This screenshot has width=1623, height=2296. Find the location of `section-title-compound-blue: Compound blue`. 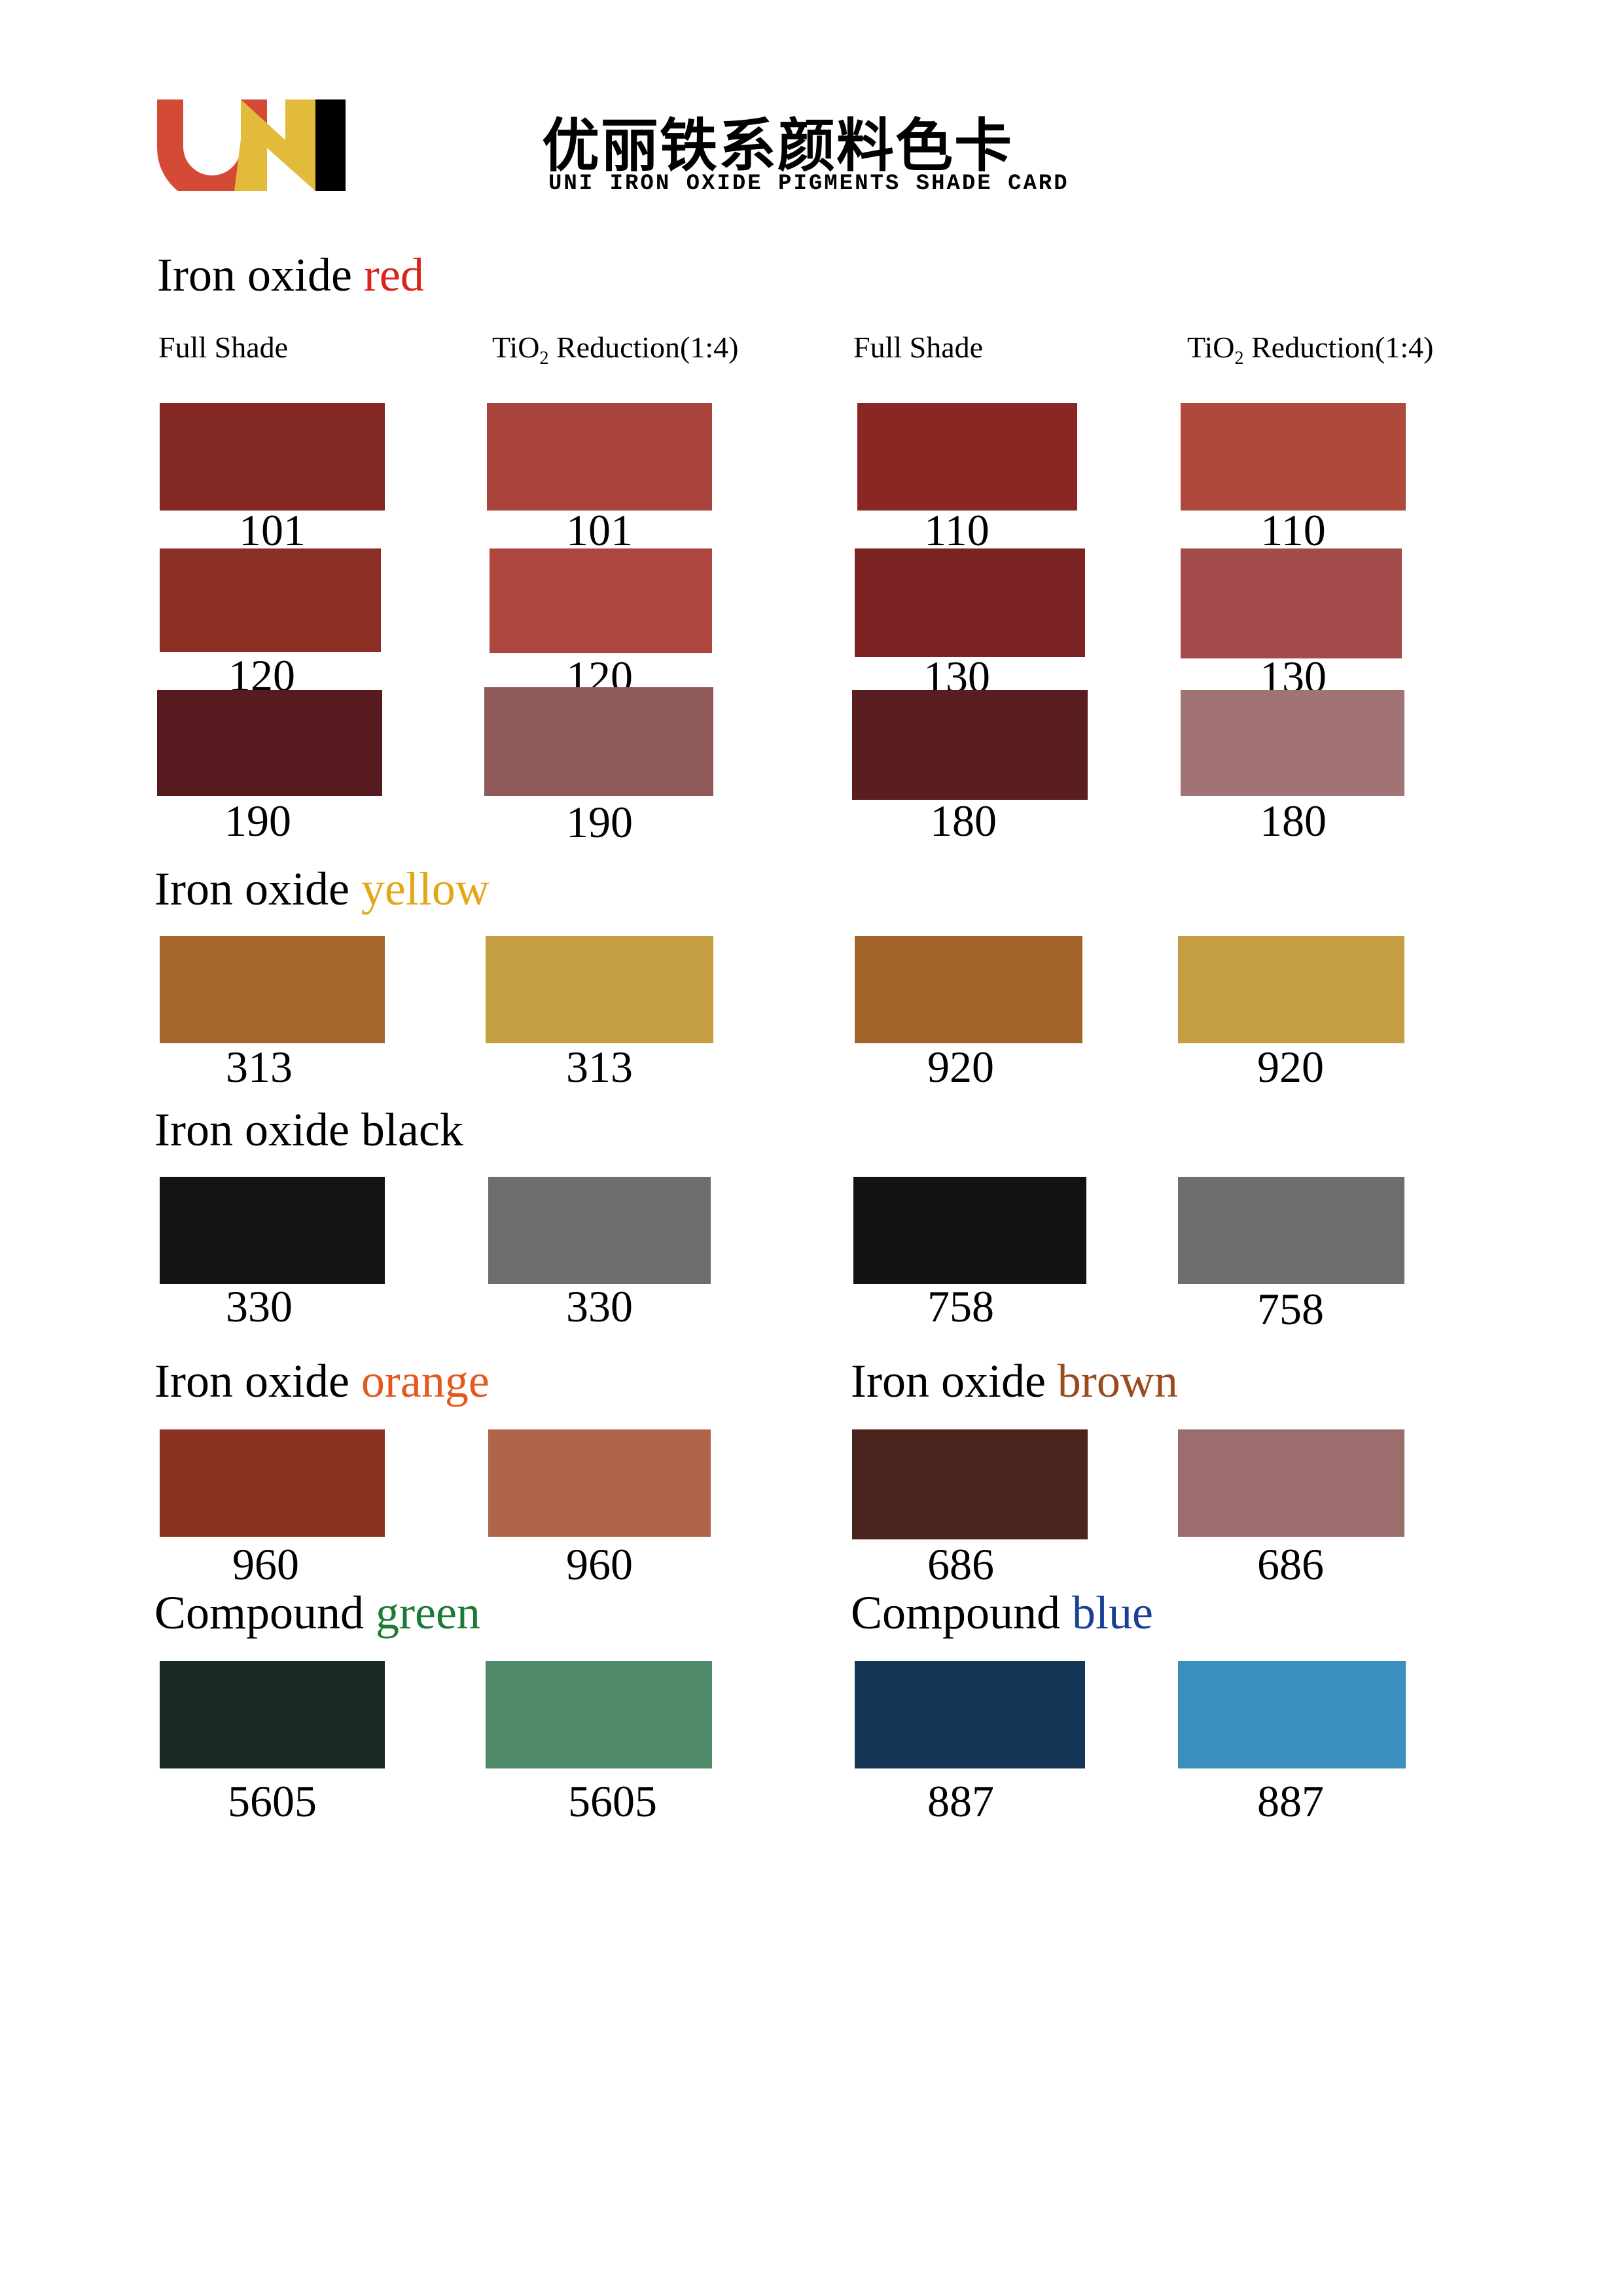

section-title-compound-blue: Compound blue is located at coordinates (1002, 1612).